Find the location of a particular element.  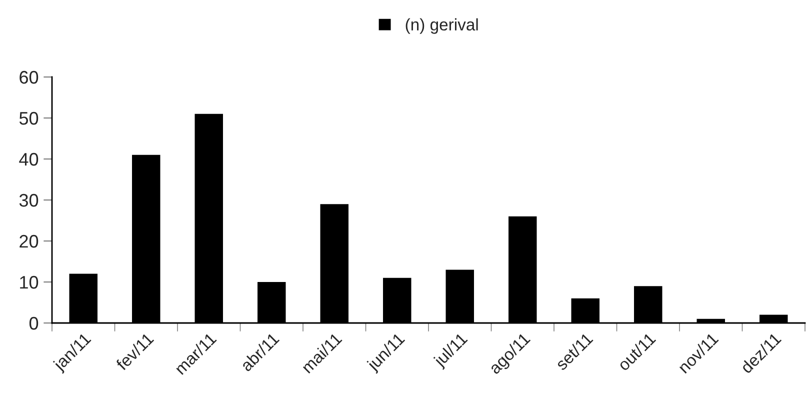

y-tick-label: 40 is located at coordinates (28, 159).